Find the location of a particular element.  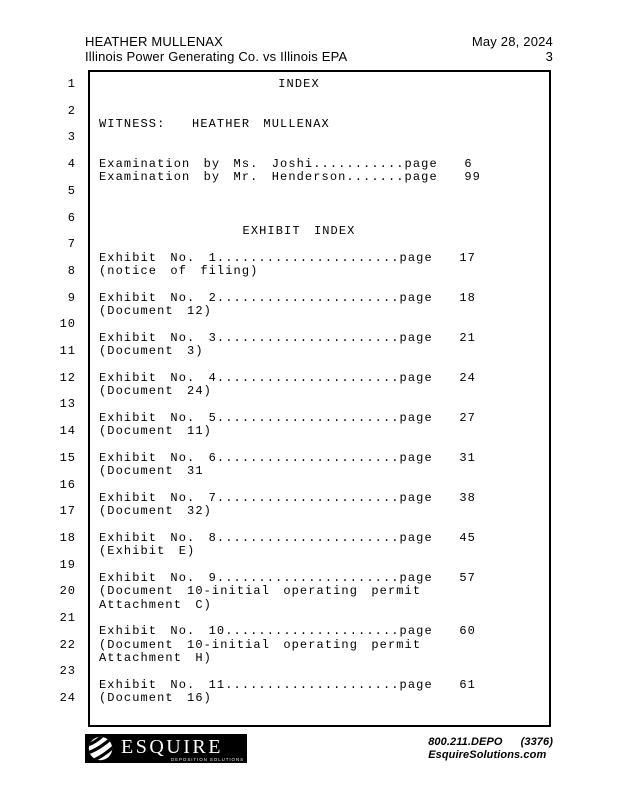

line-number: 20 is located at coordinates (67, 591).